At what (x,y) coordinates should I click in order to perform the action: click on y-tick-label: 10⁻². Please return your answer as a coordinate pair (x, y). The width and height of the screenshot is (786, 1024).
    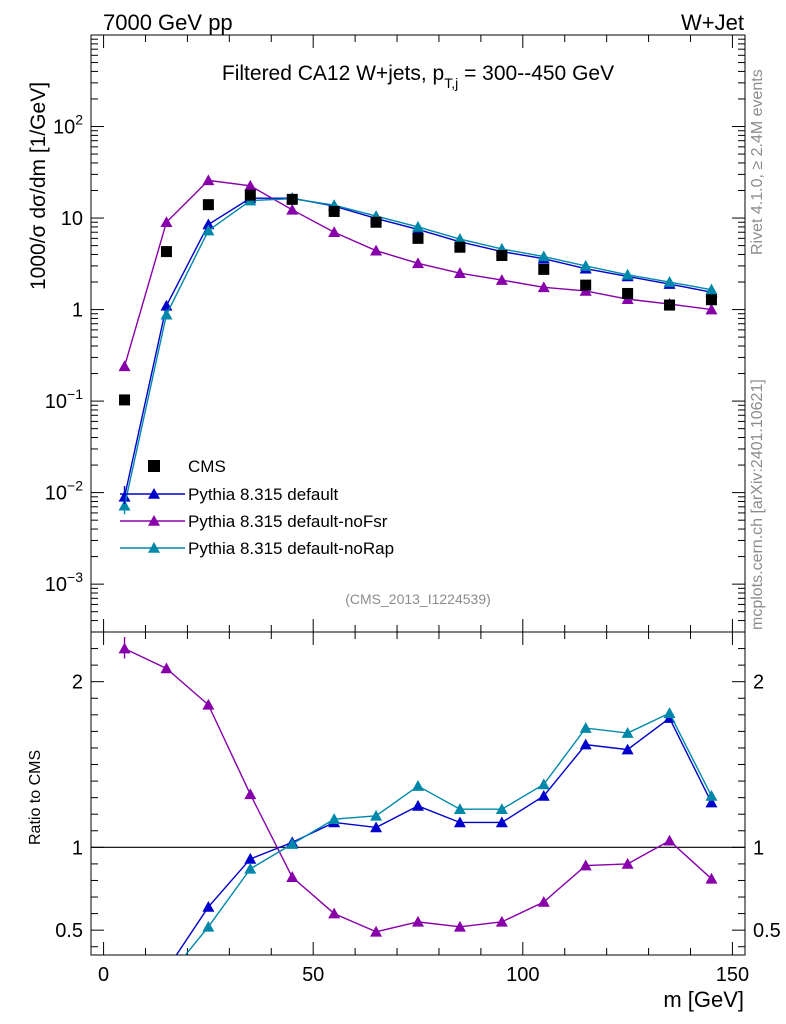
    Looking at the image, I should click on (64, 491).